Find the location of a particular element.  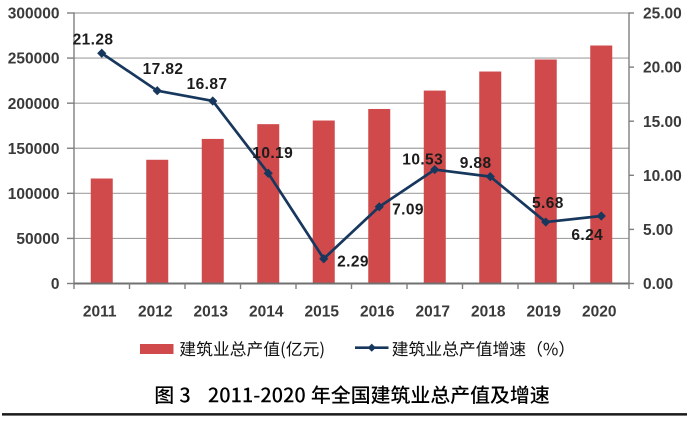

svg-text: 2017 is located at coordinates (433, 312).